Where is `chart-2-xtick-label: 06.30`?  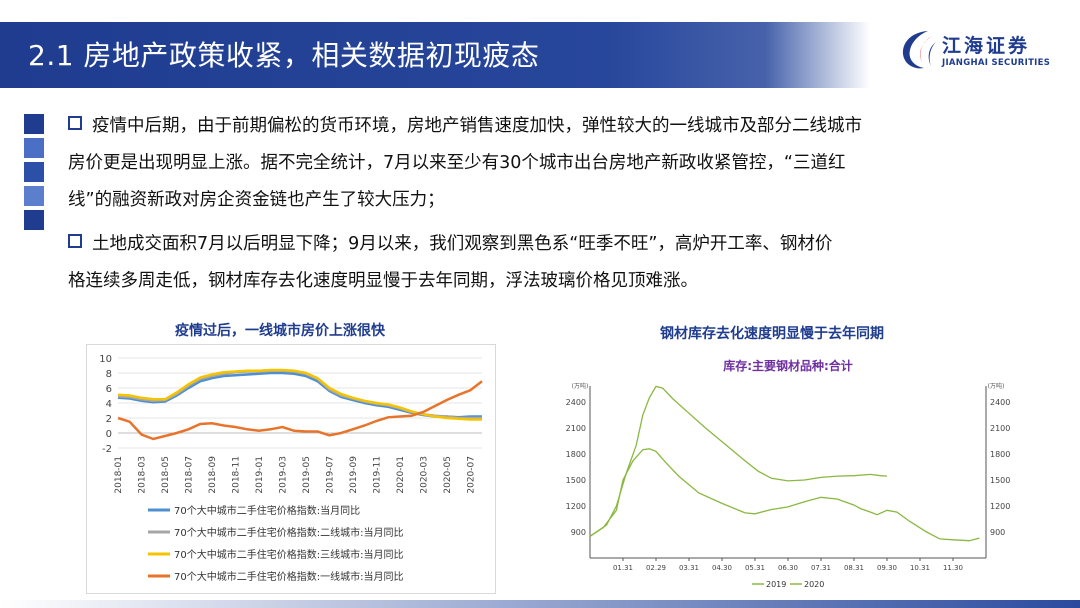 chart-2-xtick-label: 06.30 is located at coordinates (788, 568).